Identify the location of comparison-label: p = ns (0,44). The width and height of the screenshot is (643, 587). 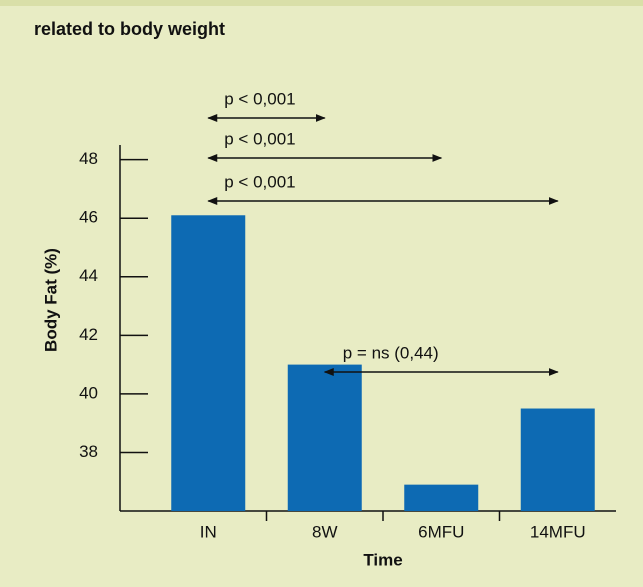
(391, 352).